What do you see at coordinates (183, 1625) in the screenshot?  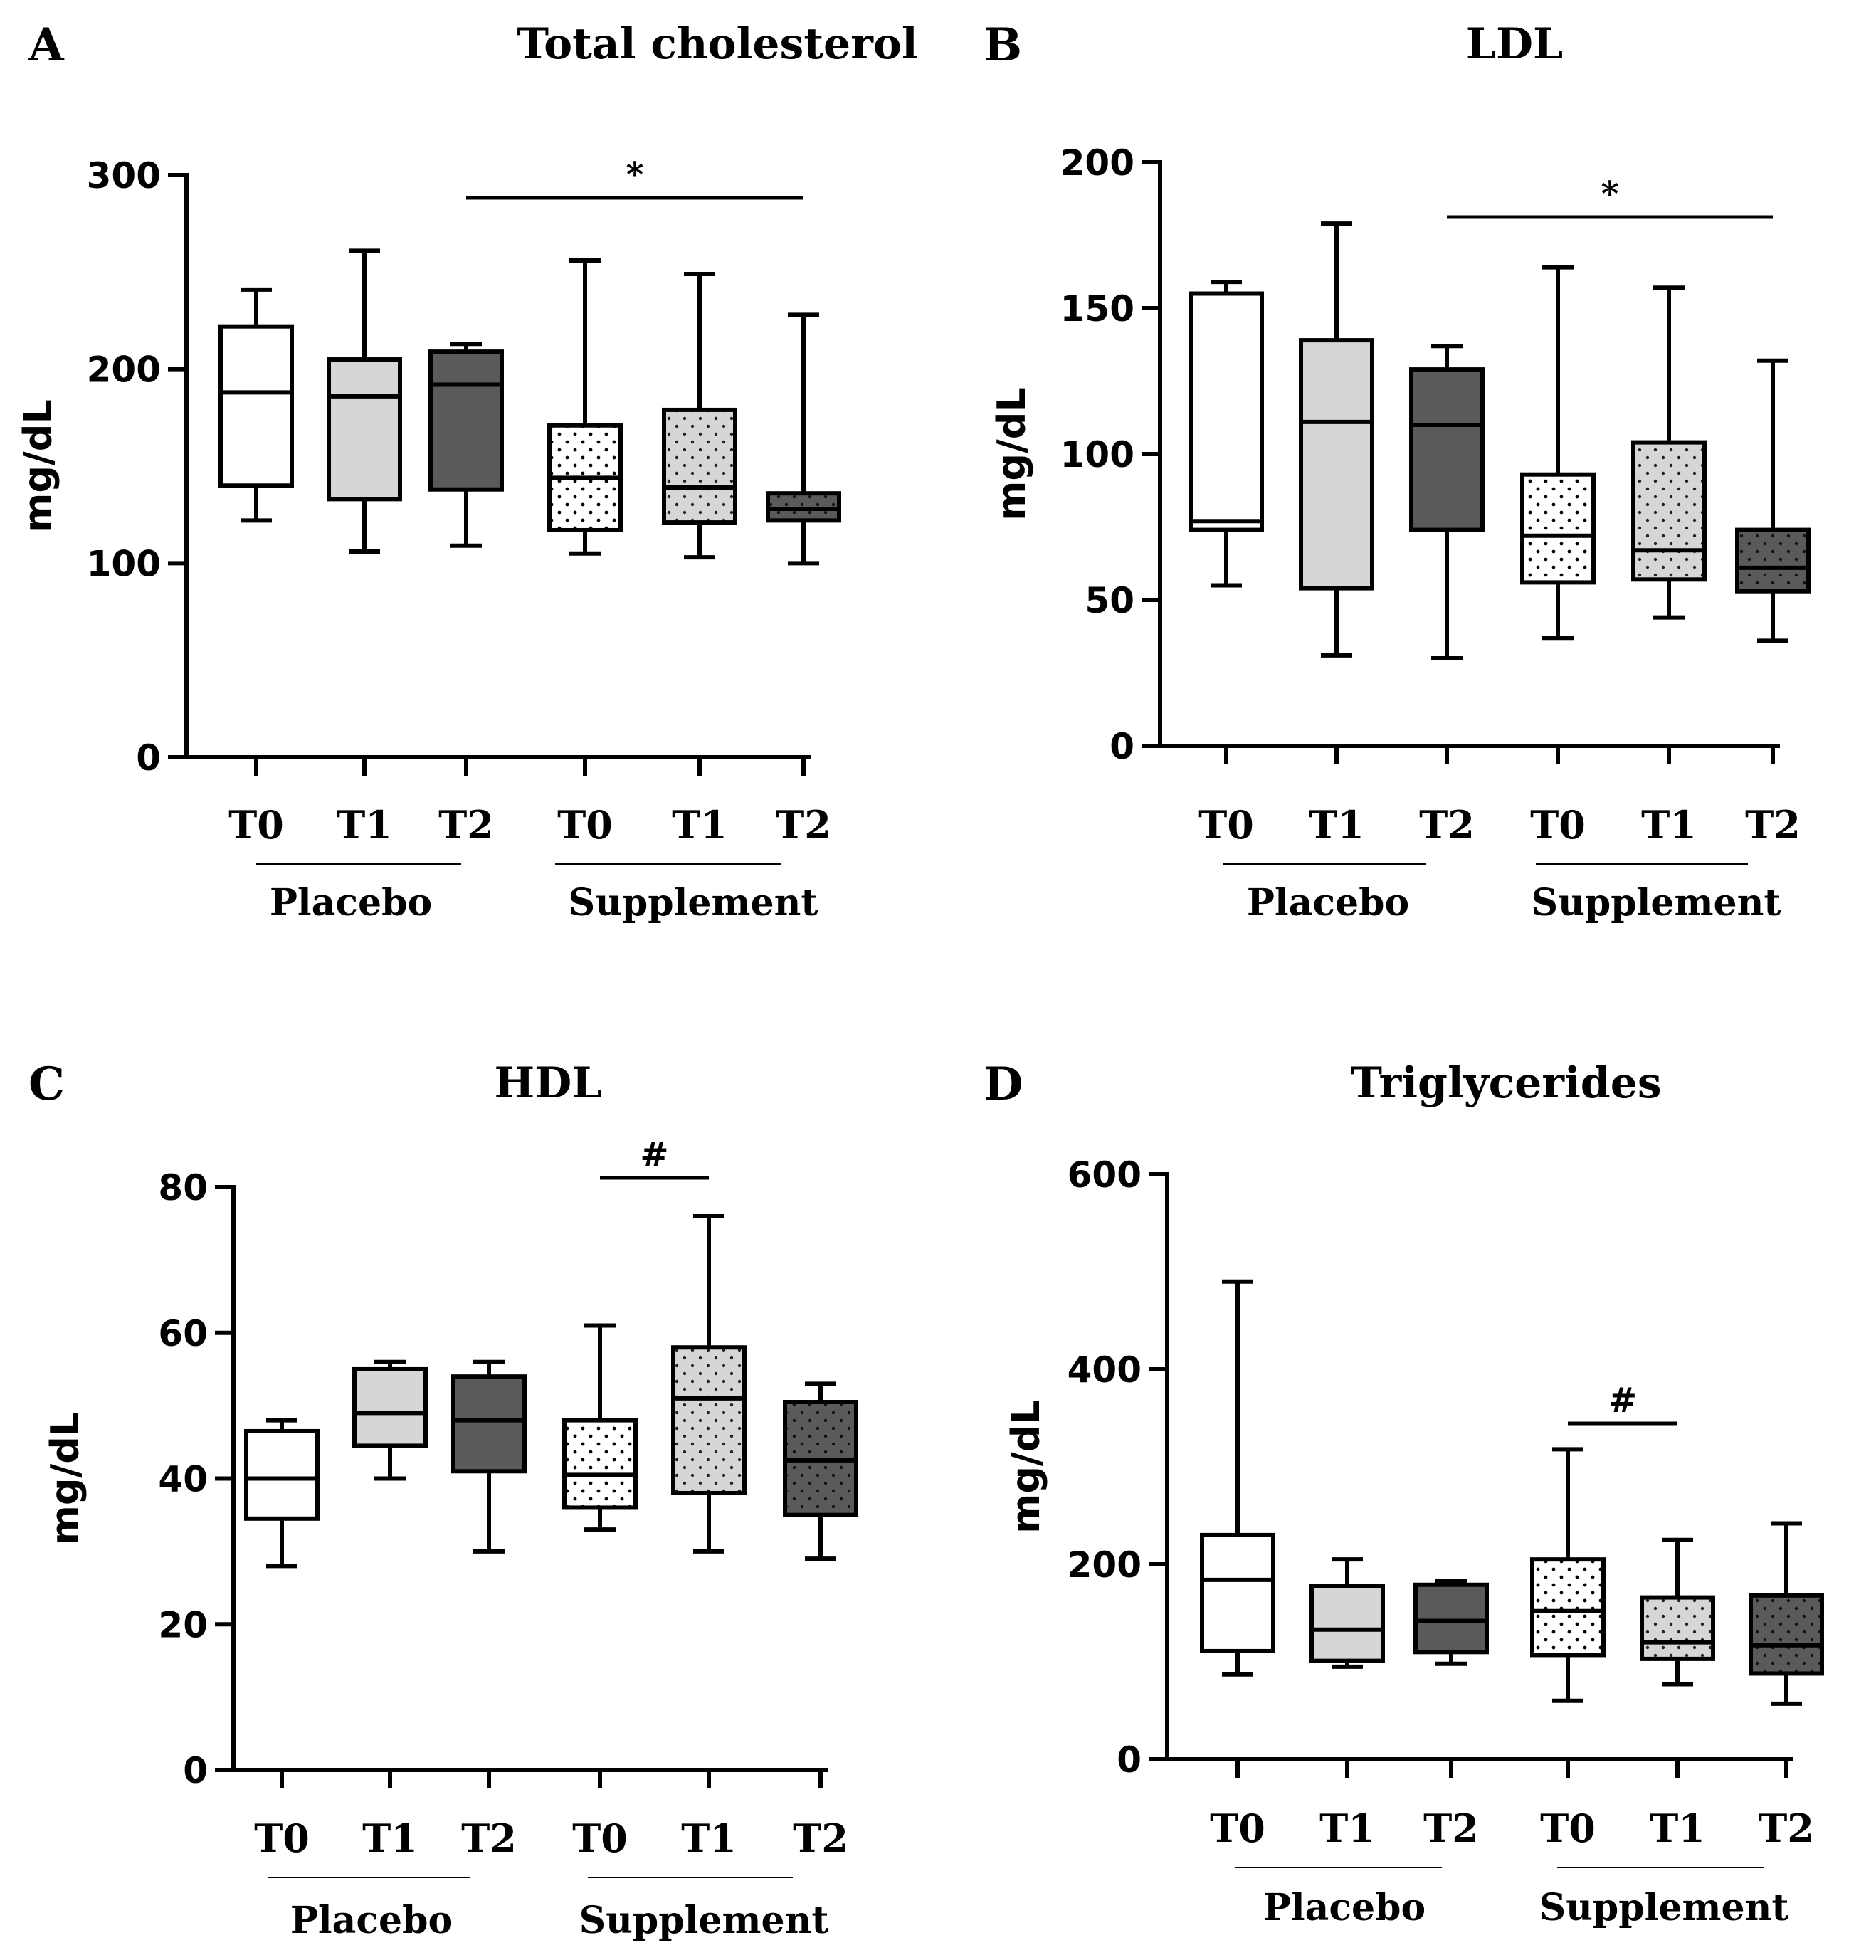 I see `y-tick-label: 20` at bounding box center [183, 1625].